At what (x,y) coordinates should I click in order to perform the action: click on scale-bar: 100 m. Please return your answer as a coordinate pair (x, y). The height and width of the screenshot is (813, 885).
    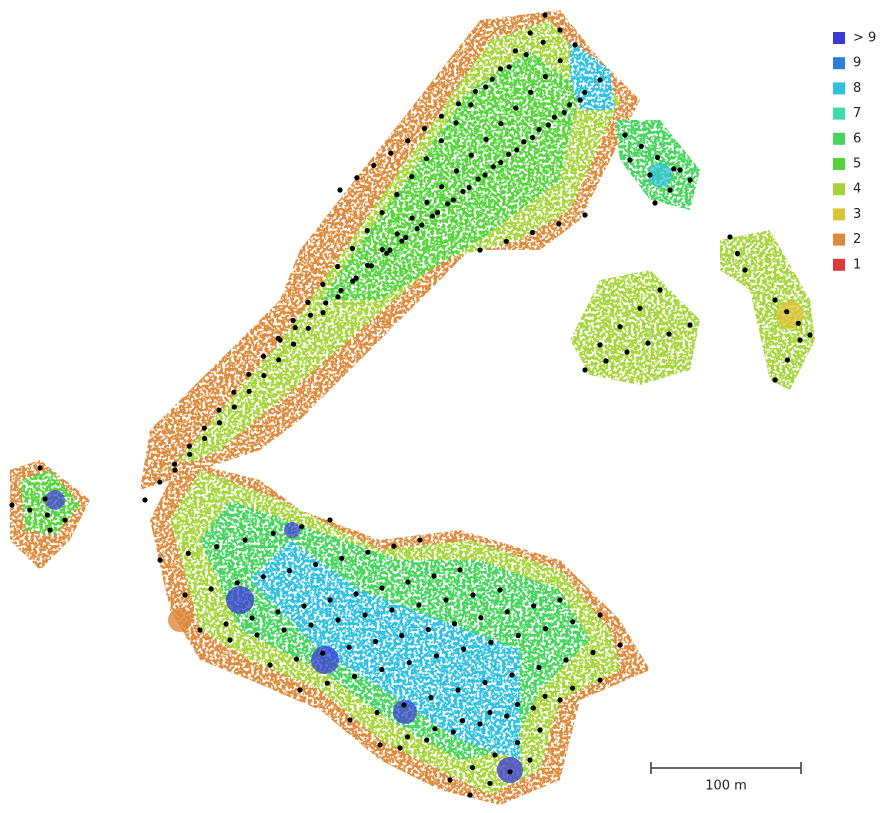
    Looking at the image, I should click on (726, 778).